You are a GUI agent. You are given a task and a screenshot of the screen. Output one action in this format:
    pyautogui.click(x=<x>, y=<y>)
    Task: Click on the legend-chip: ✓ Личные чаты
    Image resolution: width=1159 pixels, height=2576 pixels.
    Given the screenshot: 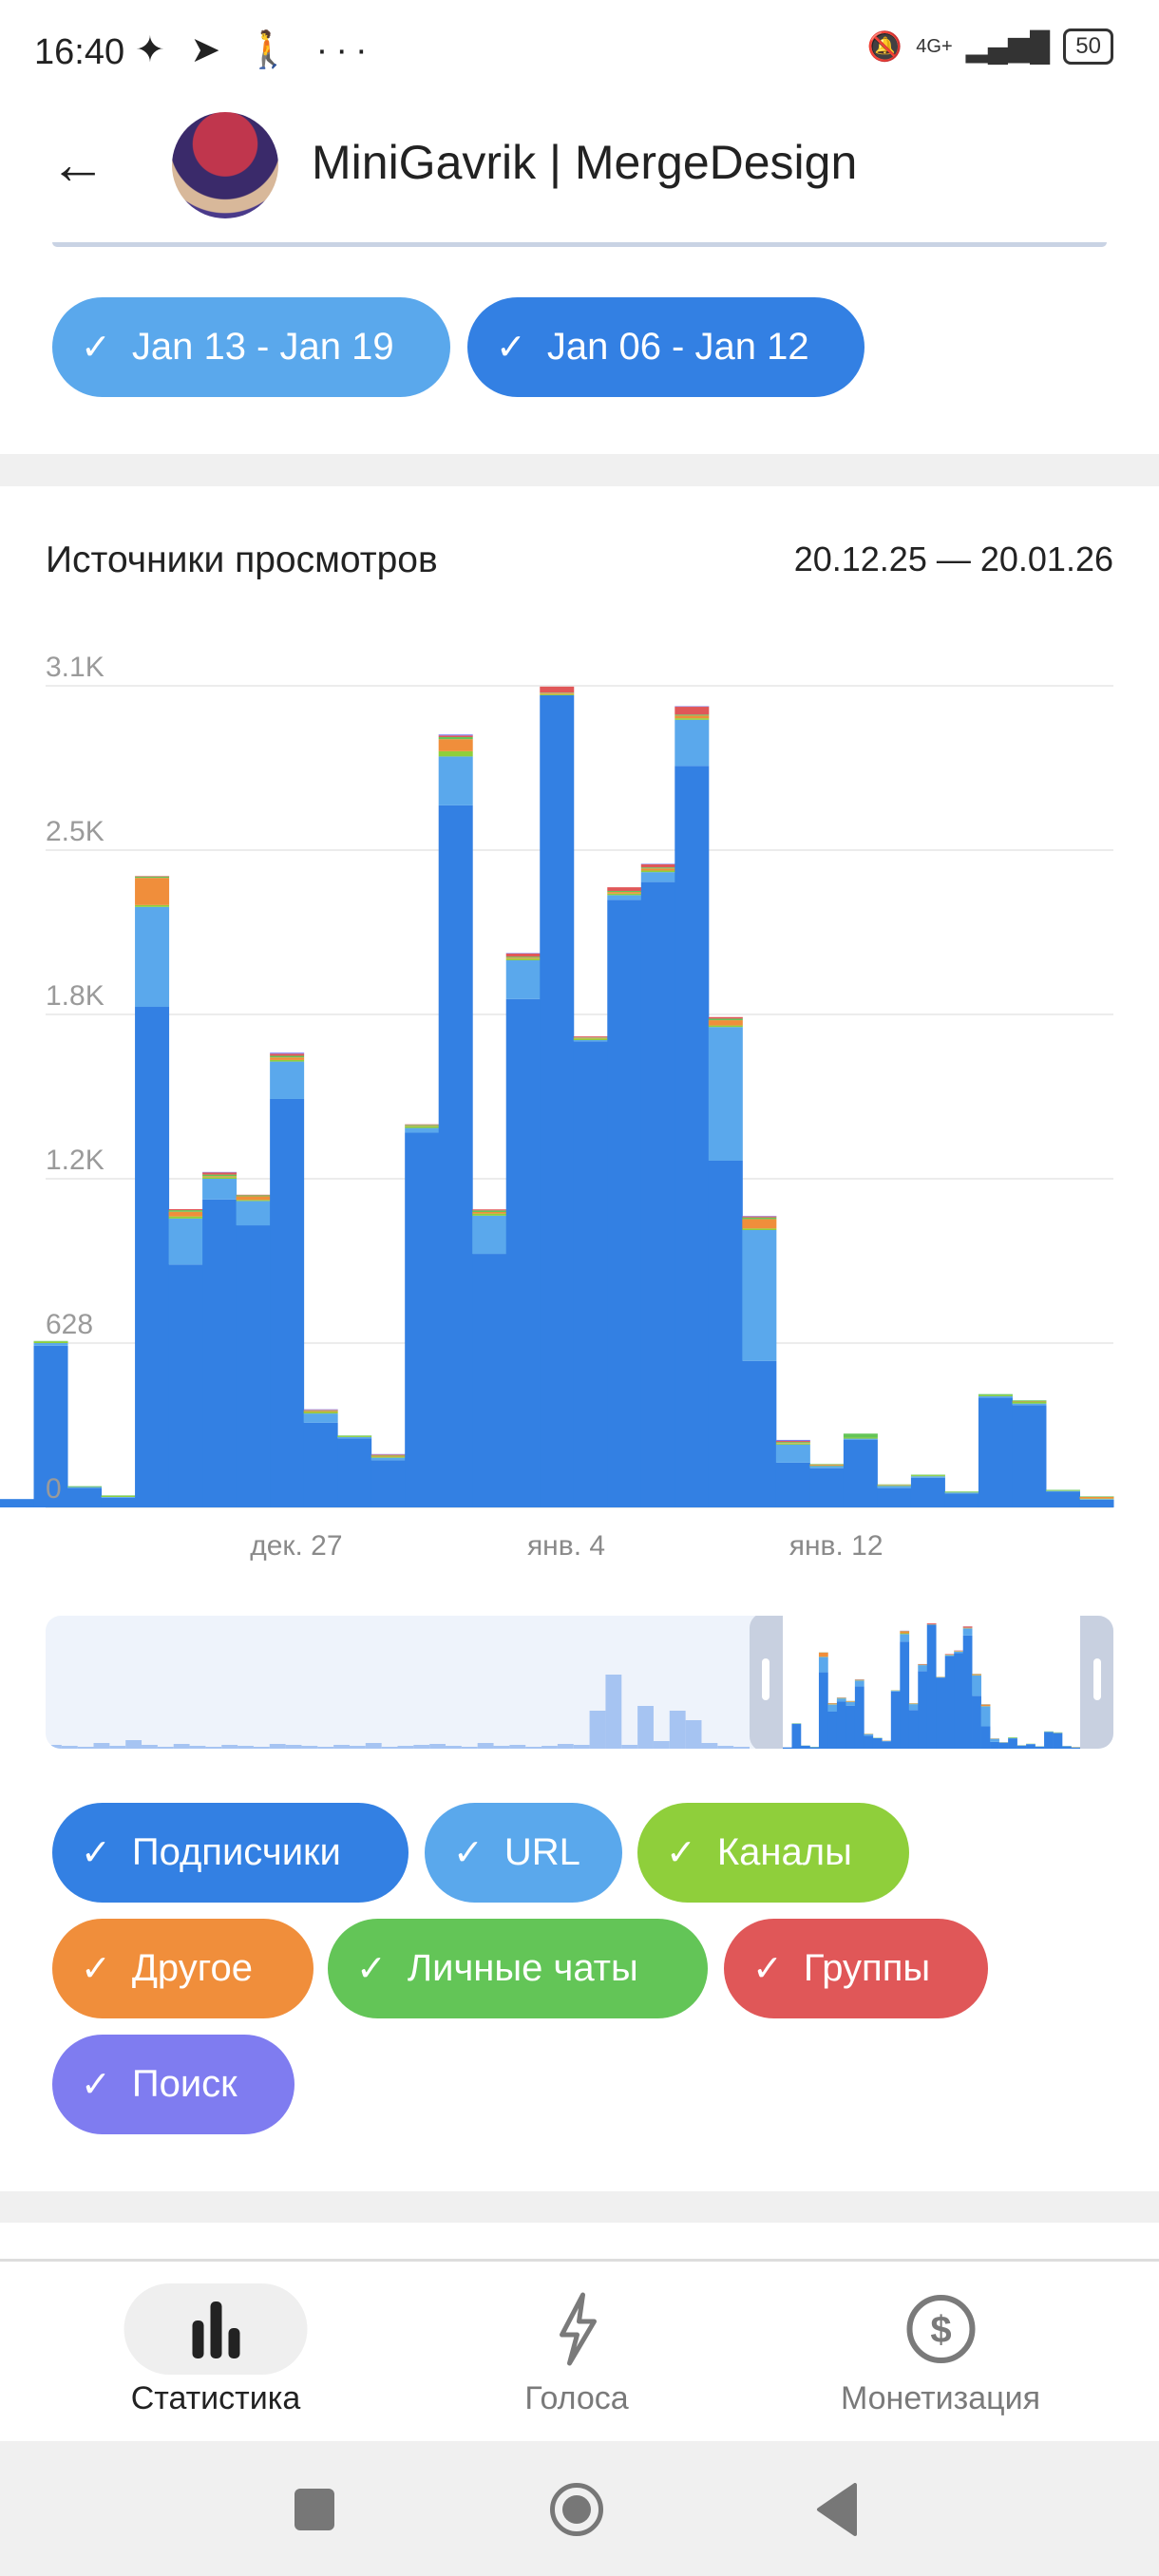 What is the action you would take?
    pyautogui.click(x=518, y=1969)
    